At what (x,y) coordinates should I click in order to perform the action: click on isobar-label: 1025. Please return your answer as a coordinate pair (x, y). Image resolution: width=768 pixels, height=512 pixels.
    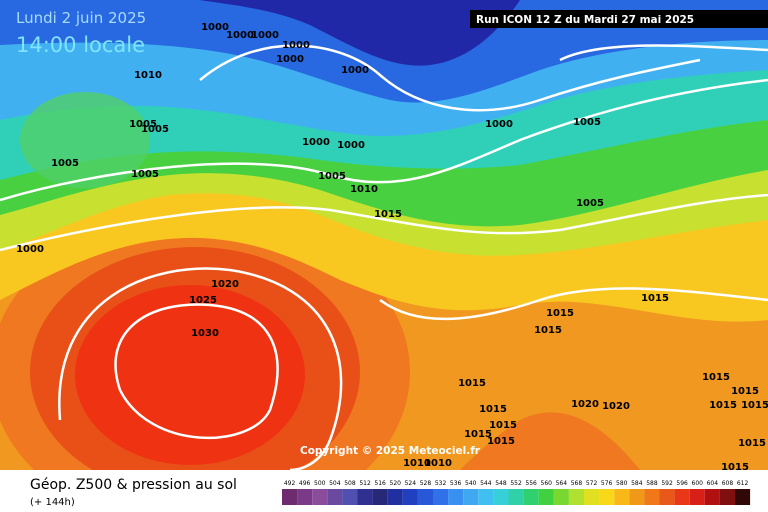
    Looking at the image, I should click on (203, 300).